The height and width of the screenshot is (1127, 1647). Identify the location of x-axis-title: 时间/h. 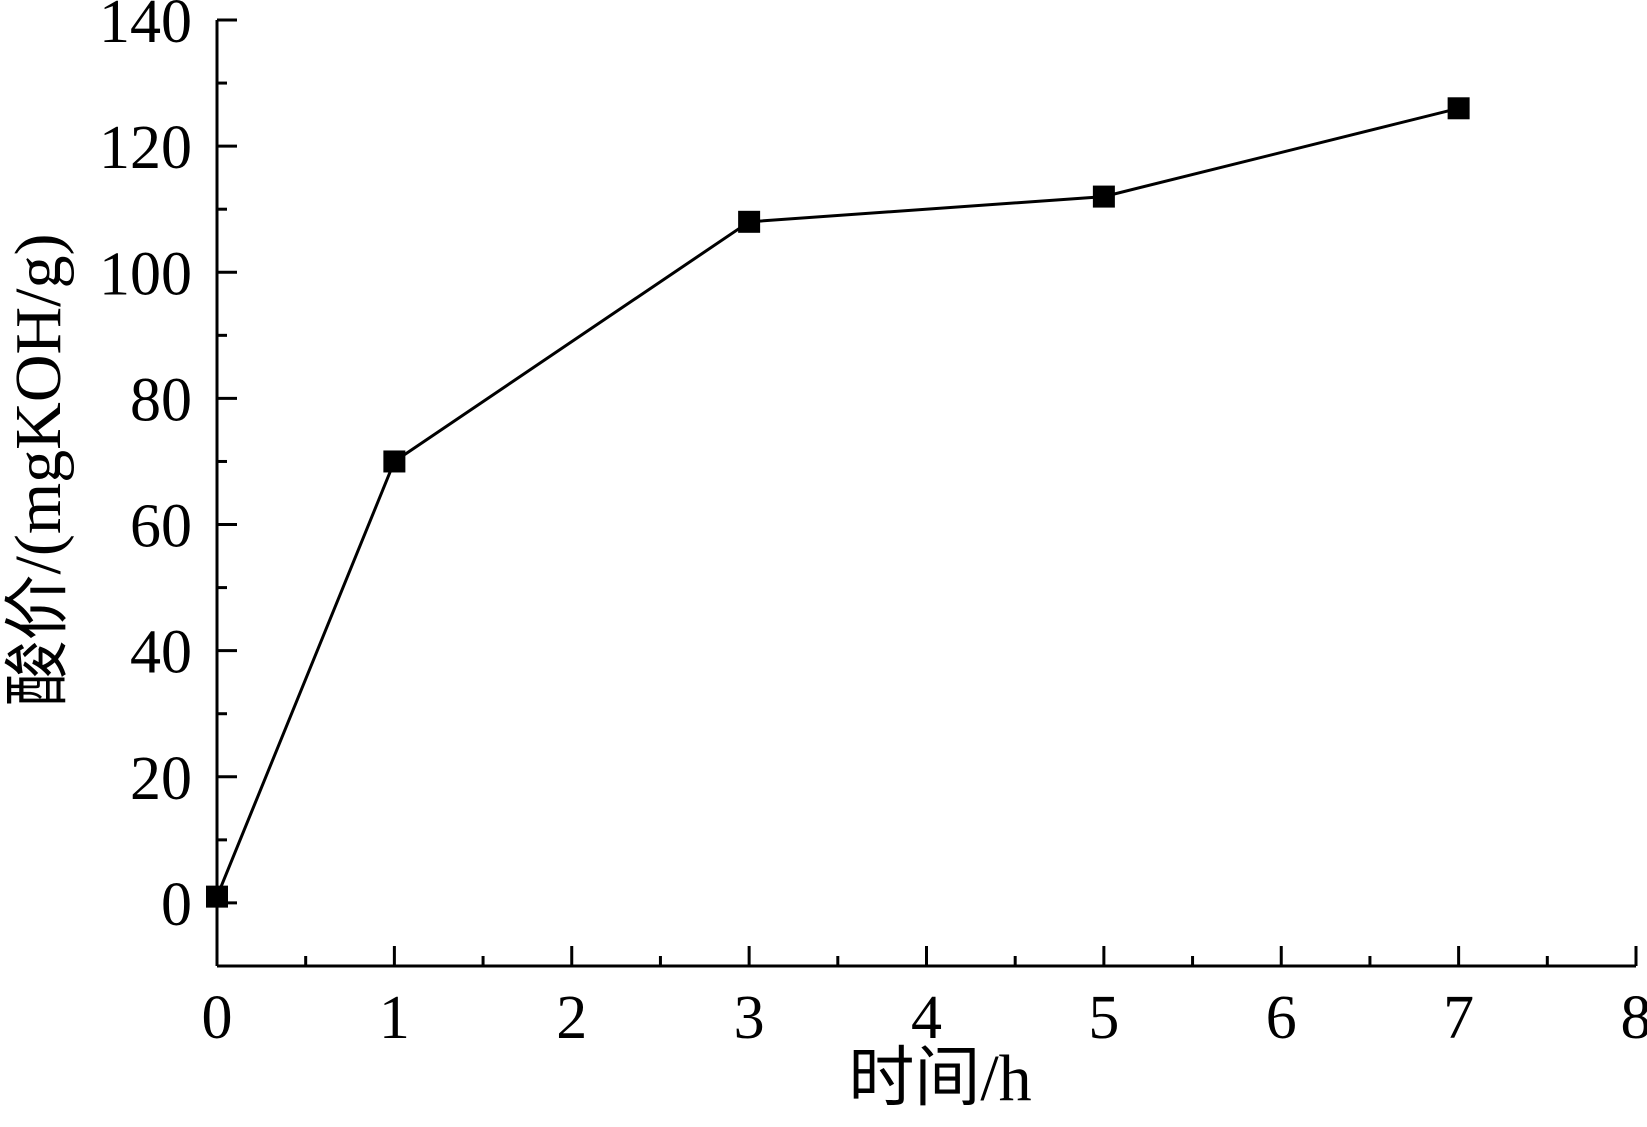
(939, 1078).